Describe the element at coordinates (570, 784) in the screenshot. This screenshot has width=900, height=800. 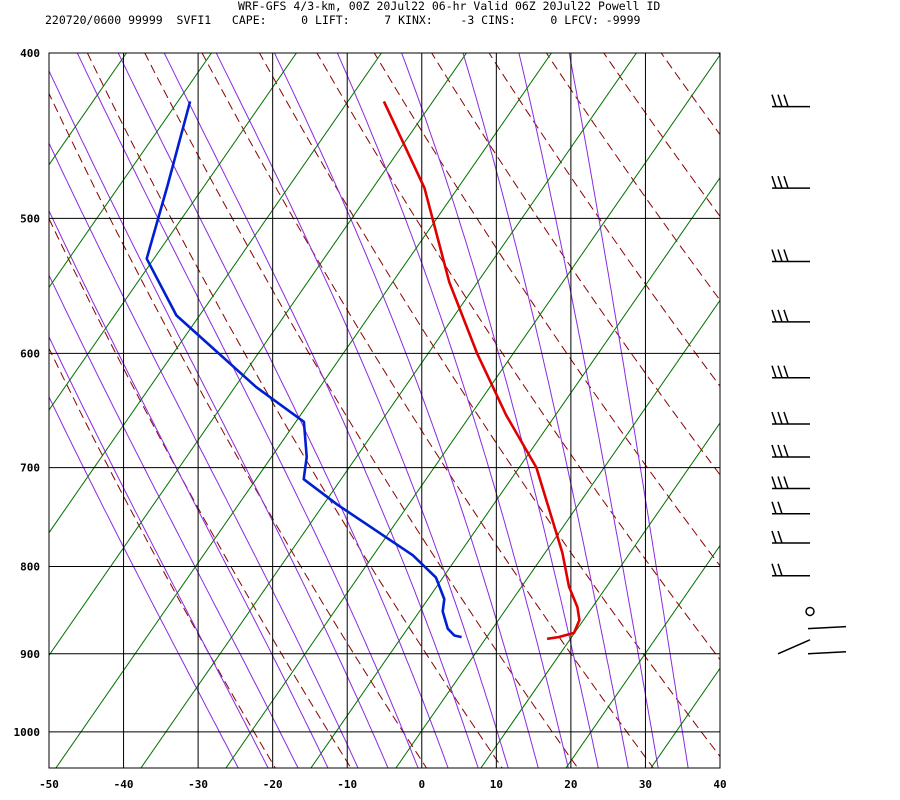
I see `x-tick-label: 20` at that location.